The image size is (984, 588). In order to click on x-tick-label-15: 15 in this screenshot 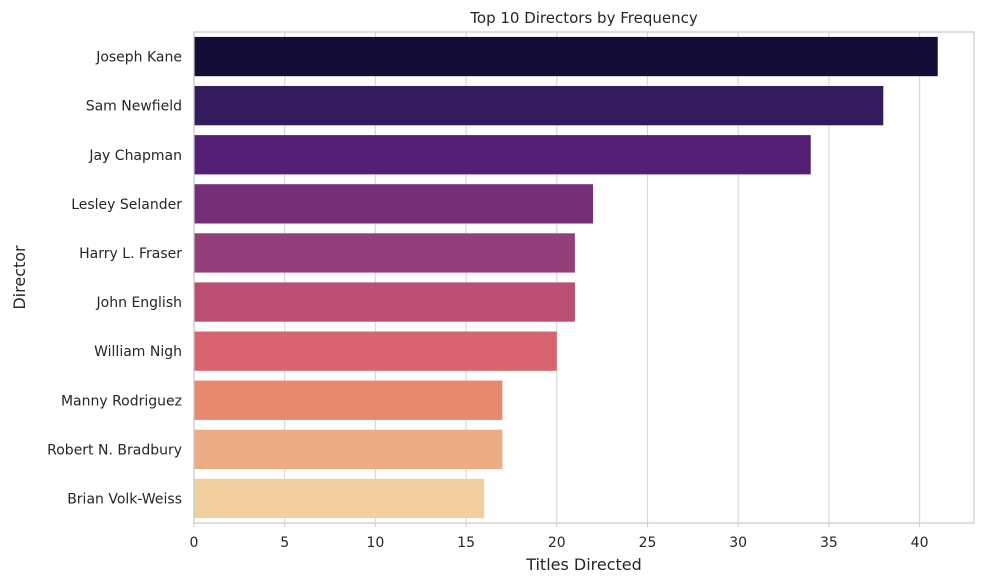, I will do `click(466, 543)`.